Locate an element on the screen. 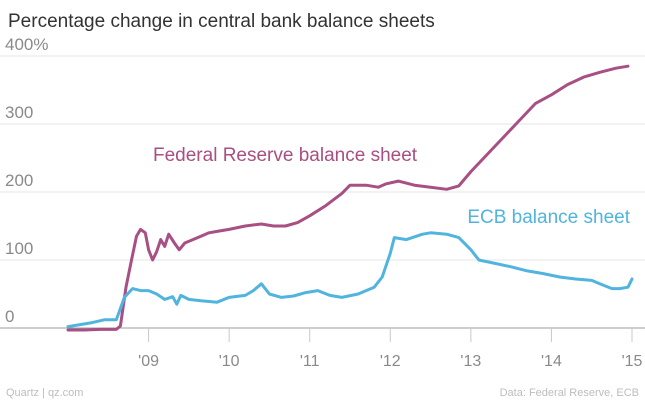  x-tick-label: '13 is located at coordinates (470, 361).